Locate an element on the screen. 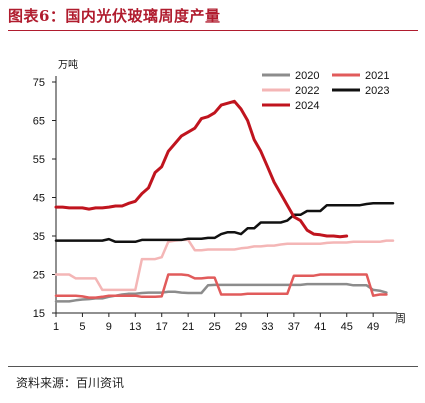 The height and width of the screenshot is (403, 425). source-note: 资料来源：百川资讯 is located at coordinates (70, 383).